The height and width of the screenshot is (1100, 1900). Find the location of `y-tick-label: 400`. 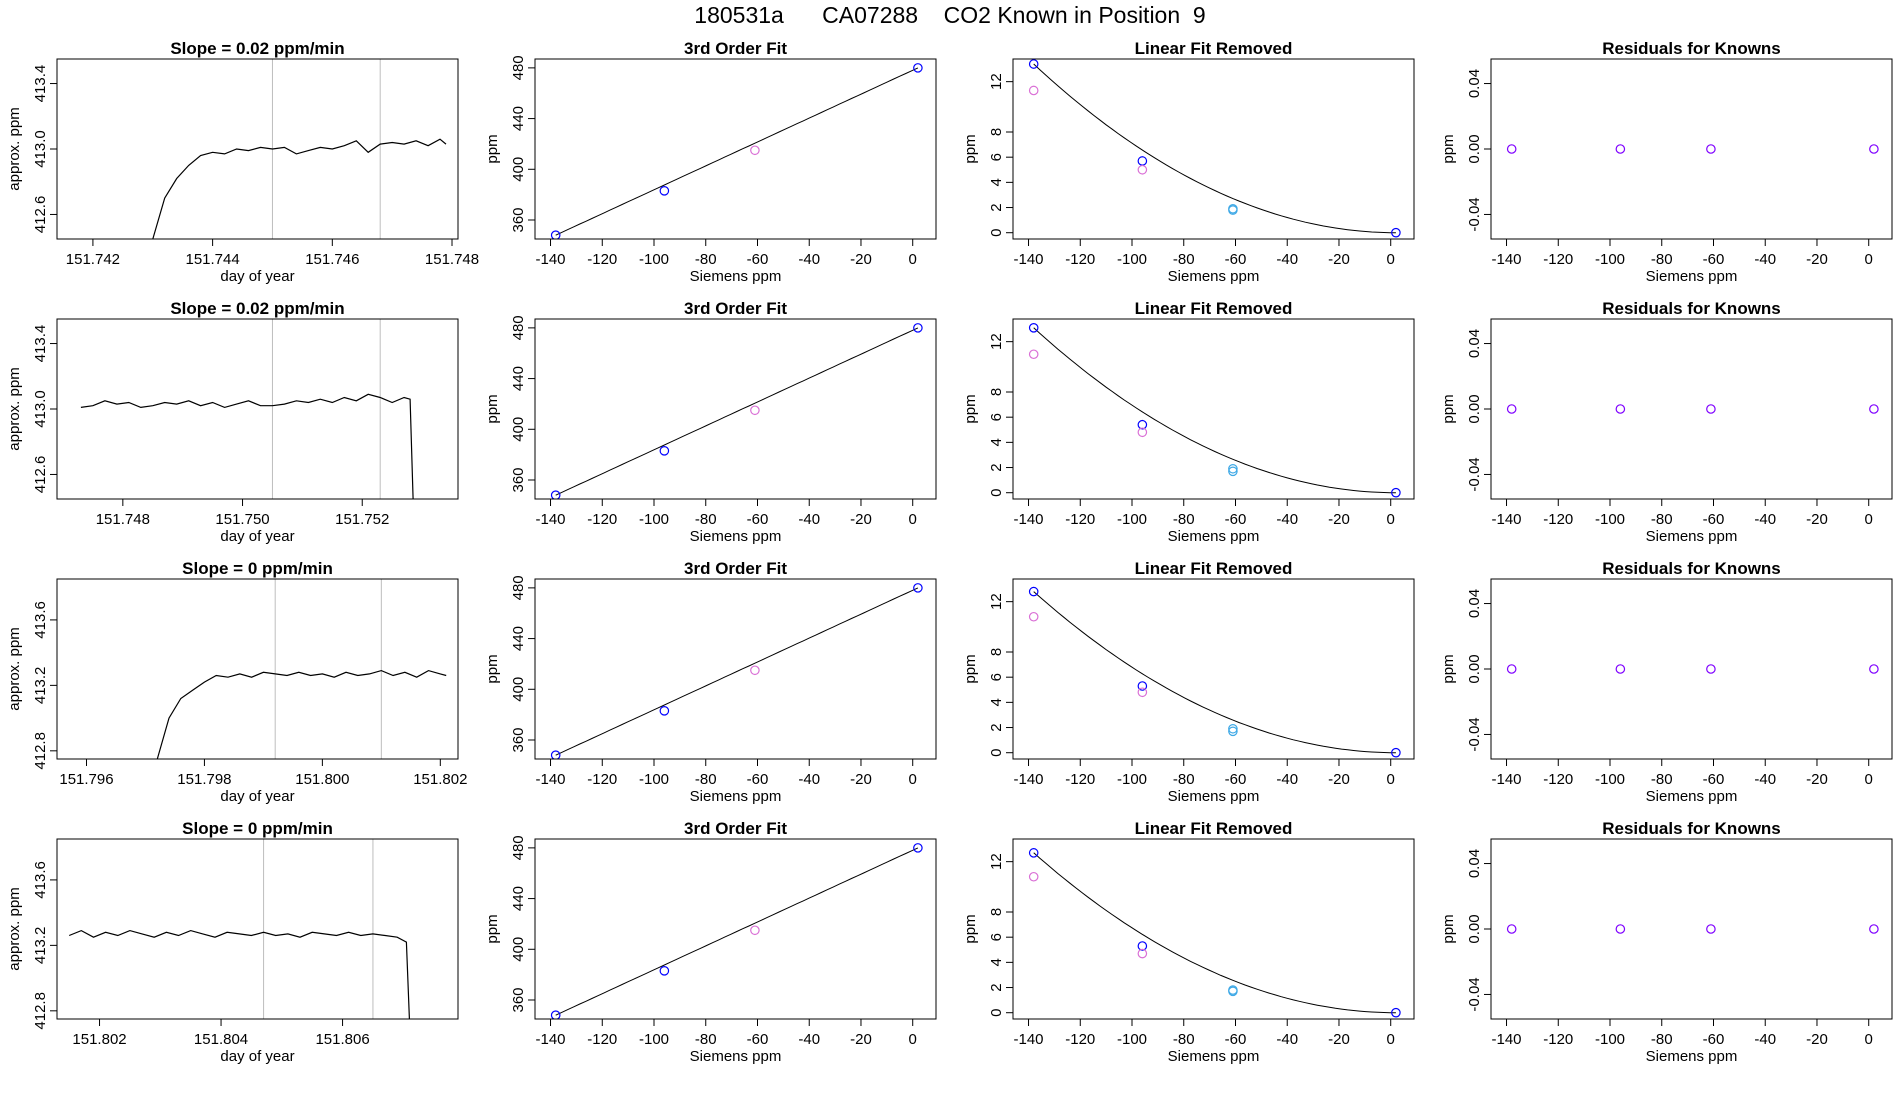

y-tick-label: 400 is located at coordinates (518, 169).